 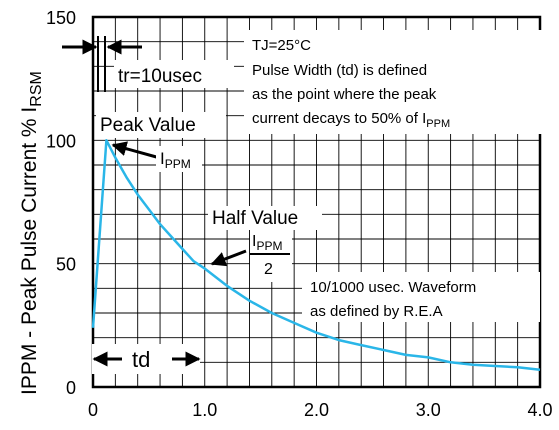 What do you see at coordinates (66, 265) in the screenshot?
I see `y-tick-label: 50` at bounding box center [66, 265].